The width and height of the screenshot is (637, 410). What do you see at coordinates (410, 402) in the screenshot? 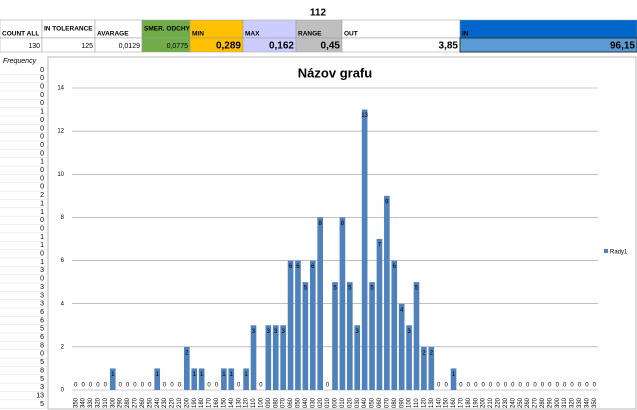
I see `x-tick-label: 100` at bounding box center [410, 402].